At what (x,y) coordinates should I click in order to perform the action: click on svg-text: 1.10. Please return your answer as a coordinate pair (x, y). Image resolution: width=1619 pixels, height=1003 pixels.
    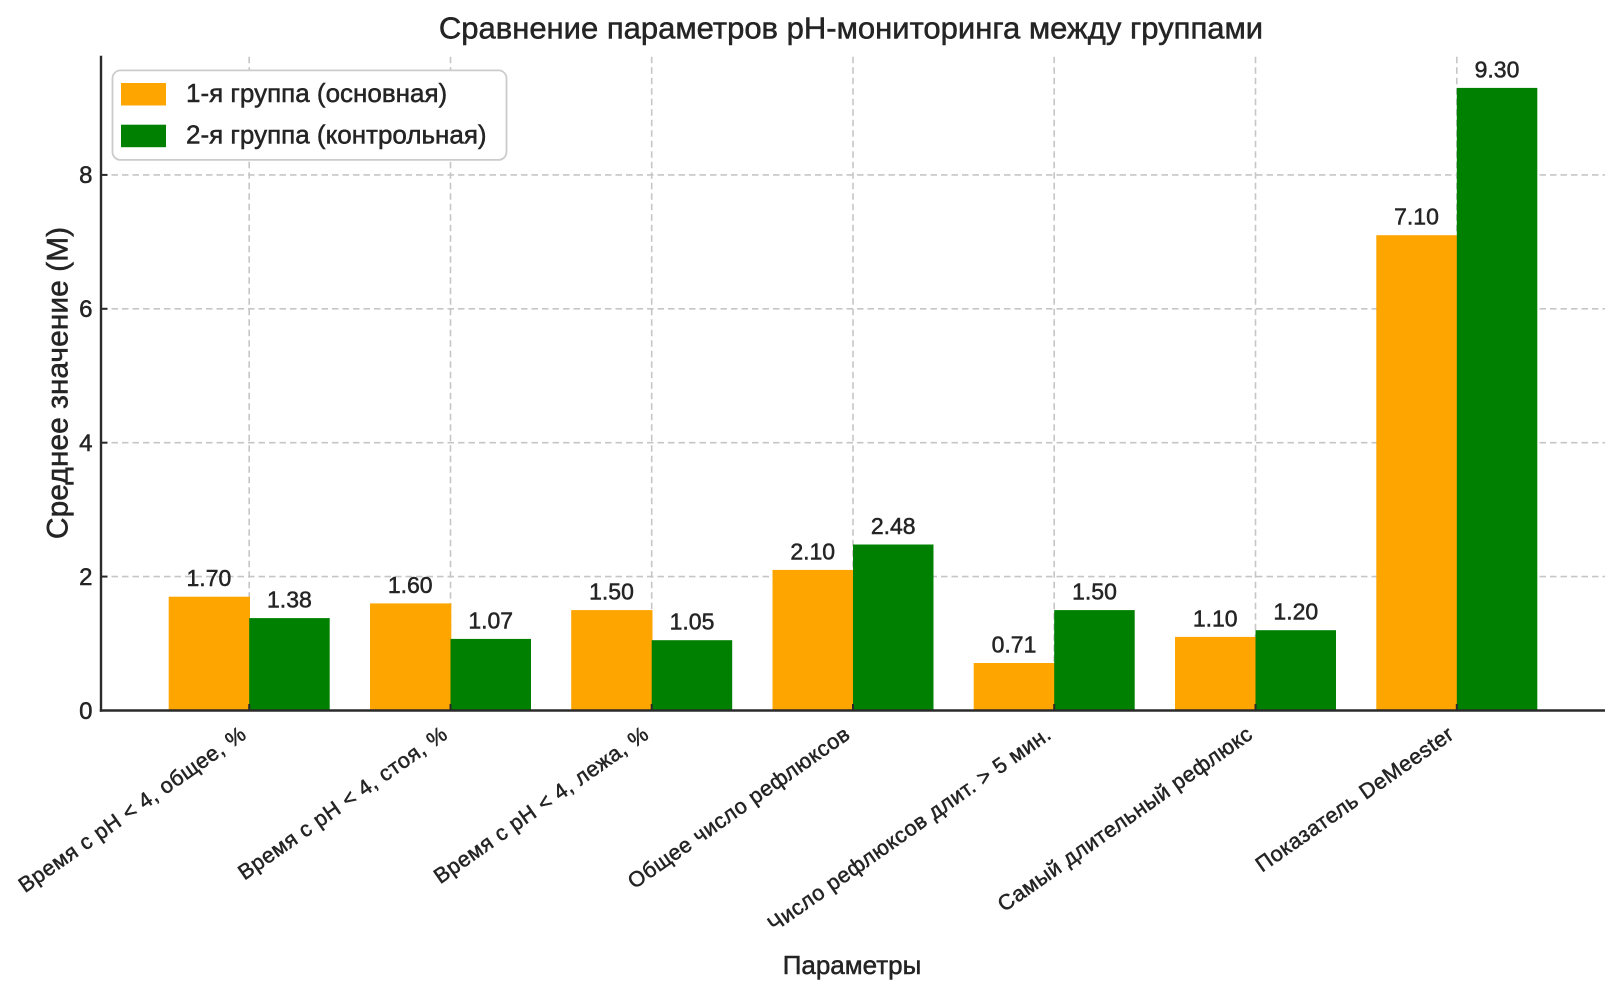
    Looking at the image, I should click on (1215, 618).